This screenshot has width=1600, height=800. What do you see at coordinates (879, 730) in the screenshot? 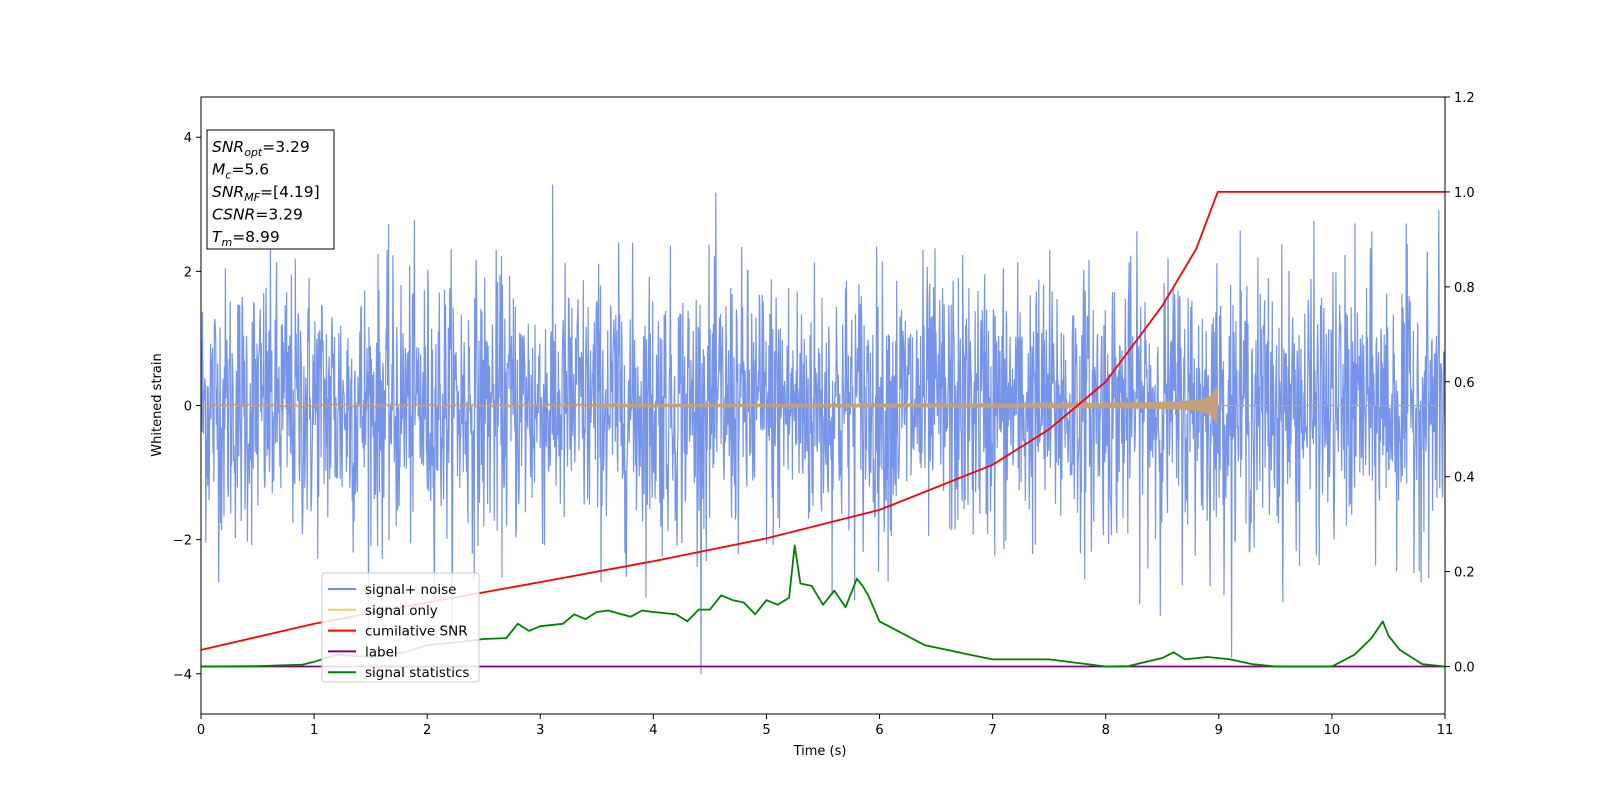
I see `x-tick-label: 6` at bounding box center [879, 730].